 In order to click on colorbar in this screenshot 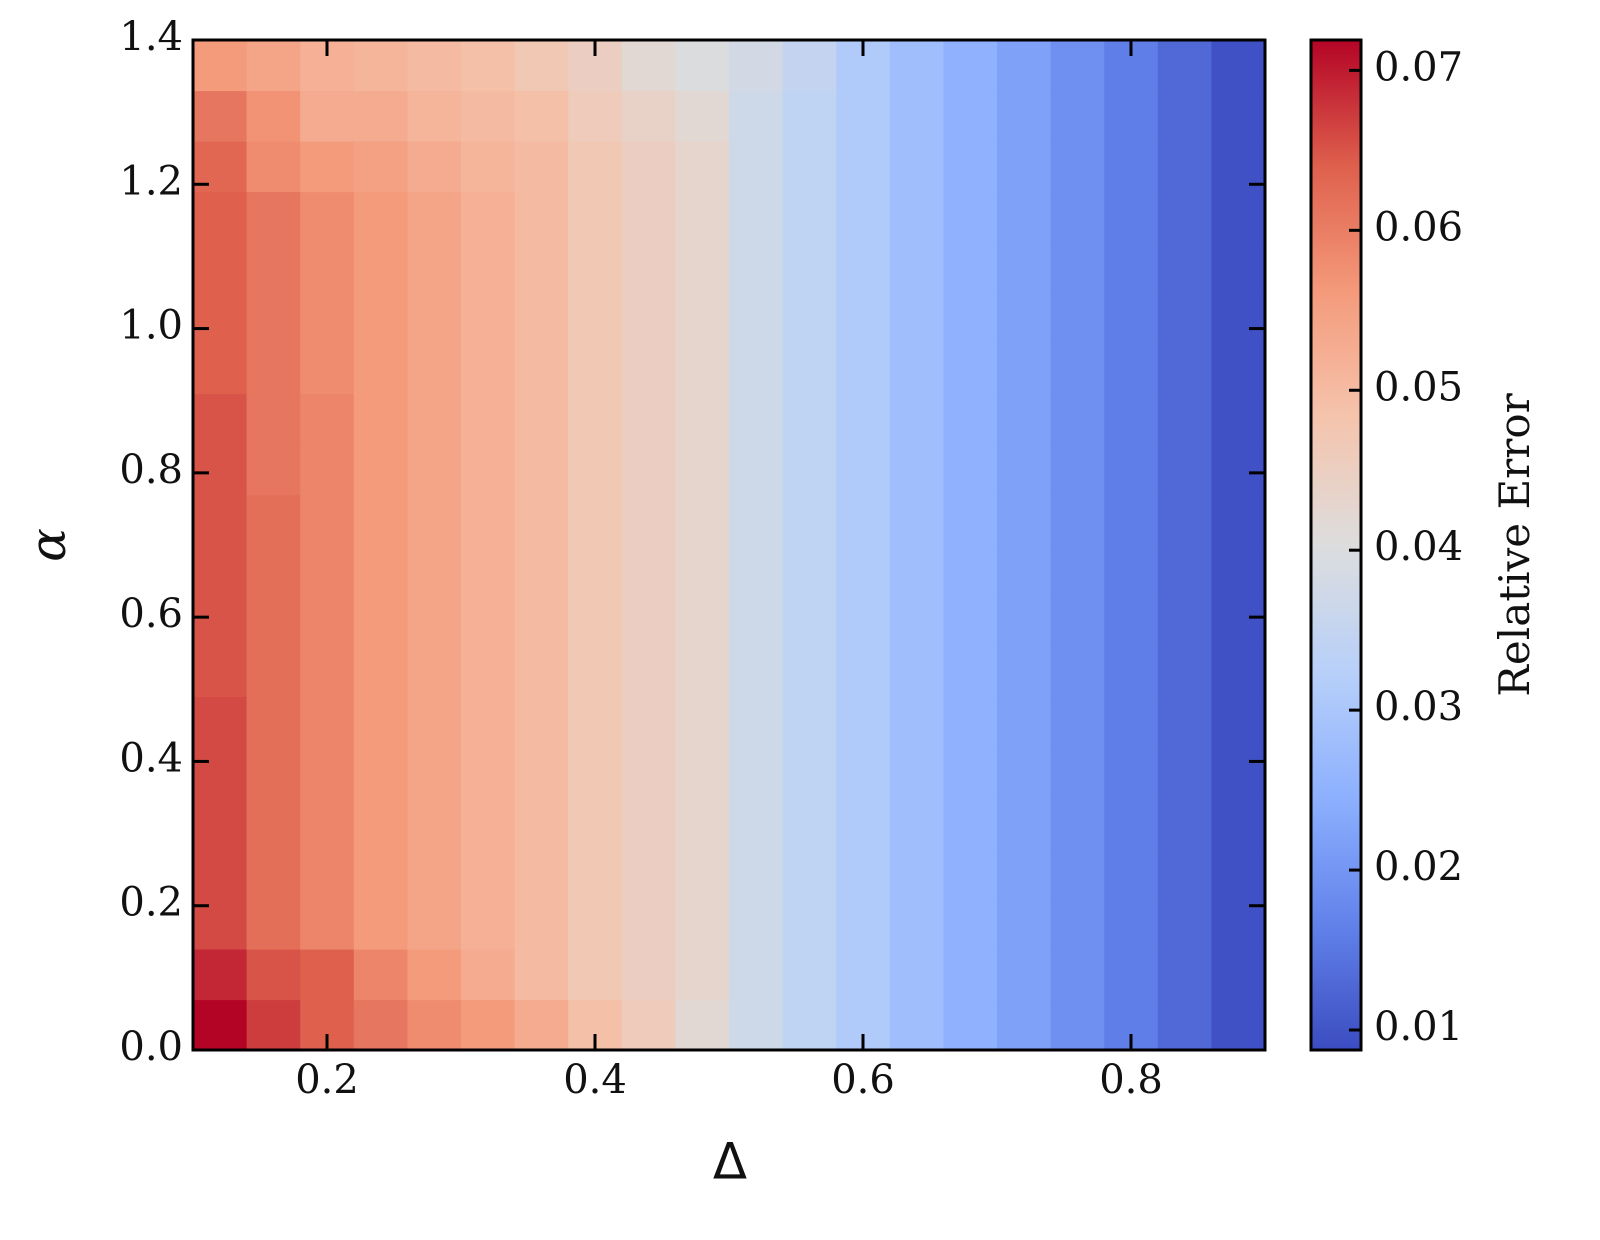, I will do `click(1336, 545)`.